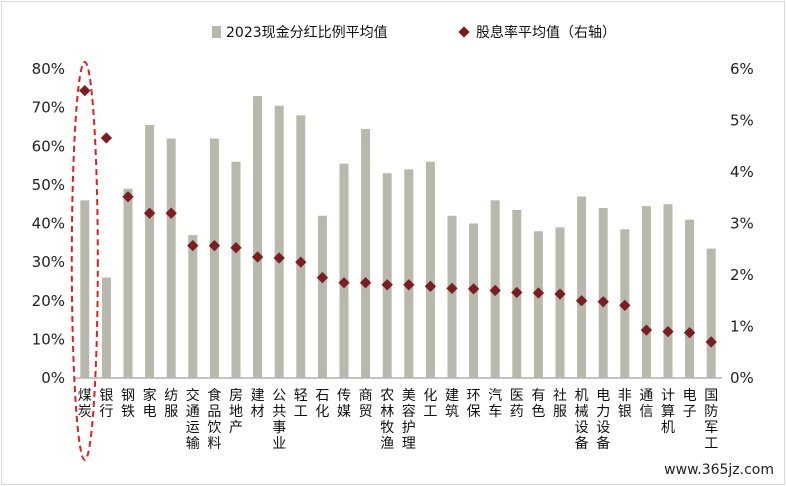 The width and height of the screenshot is (786, 486). What do you see at coordinates (48, 146) in the screenshot?
I see `left-tick-label: 60%` at bounding box center [48, 146].